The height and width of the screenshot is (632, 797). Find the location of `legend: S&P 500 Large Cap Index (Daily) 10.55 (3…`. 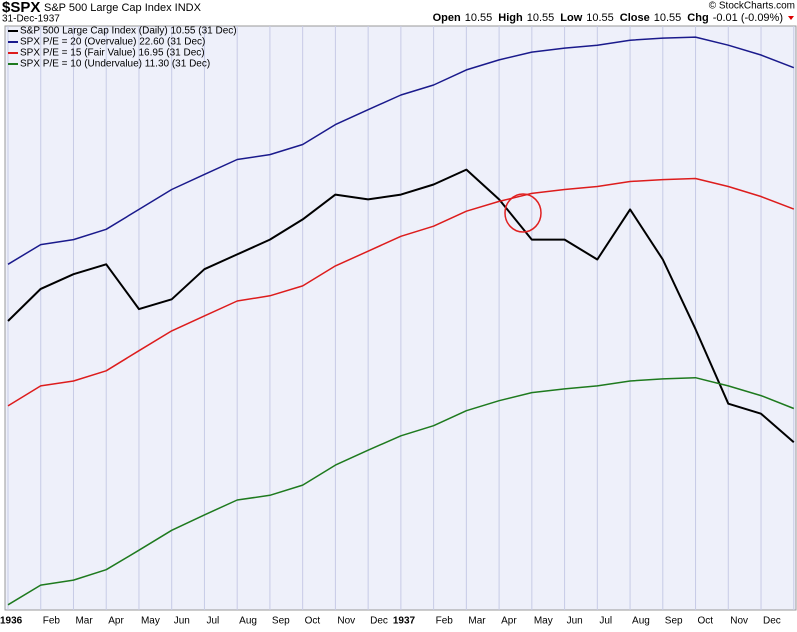

legend: S&P 500 Large Cap Index (Daily) 10.55 (3… is located at coordinates (122, 48).